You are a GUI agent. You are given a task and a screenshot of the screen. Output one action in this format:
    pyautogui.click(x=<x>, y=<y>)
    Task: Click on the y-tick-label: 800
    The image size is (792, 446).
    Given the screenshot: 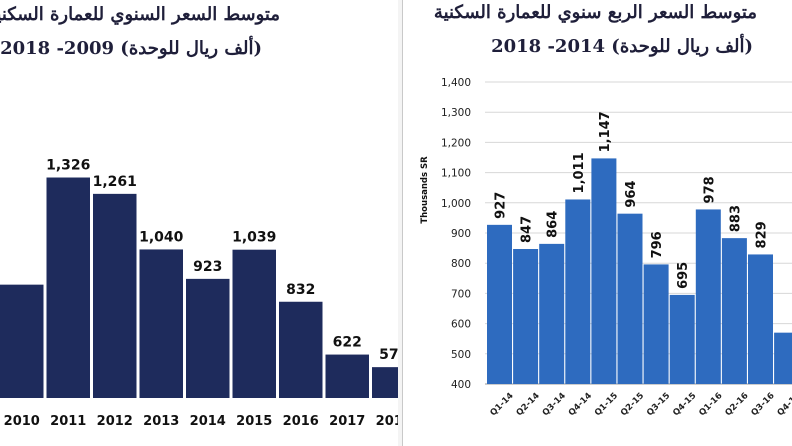 What is the action you would take?
    pyautogui.click(x=461, y=264)
    